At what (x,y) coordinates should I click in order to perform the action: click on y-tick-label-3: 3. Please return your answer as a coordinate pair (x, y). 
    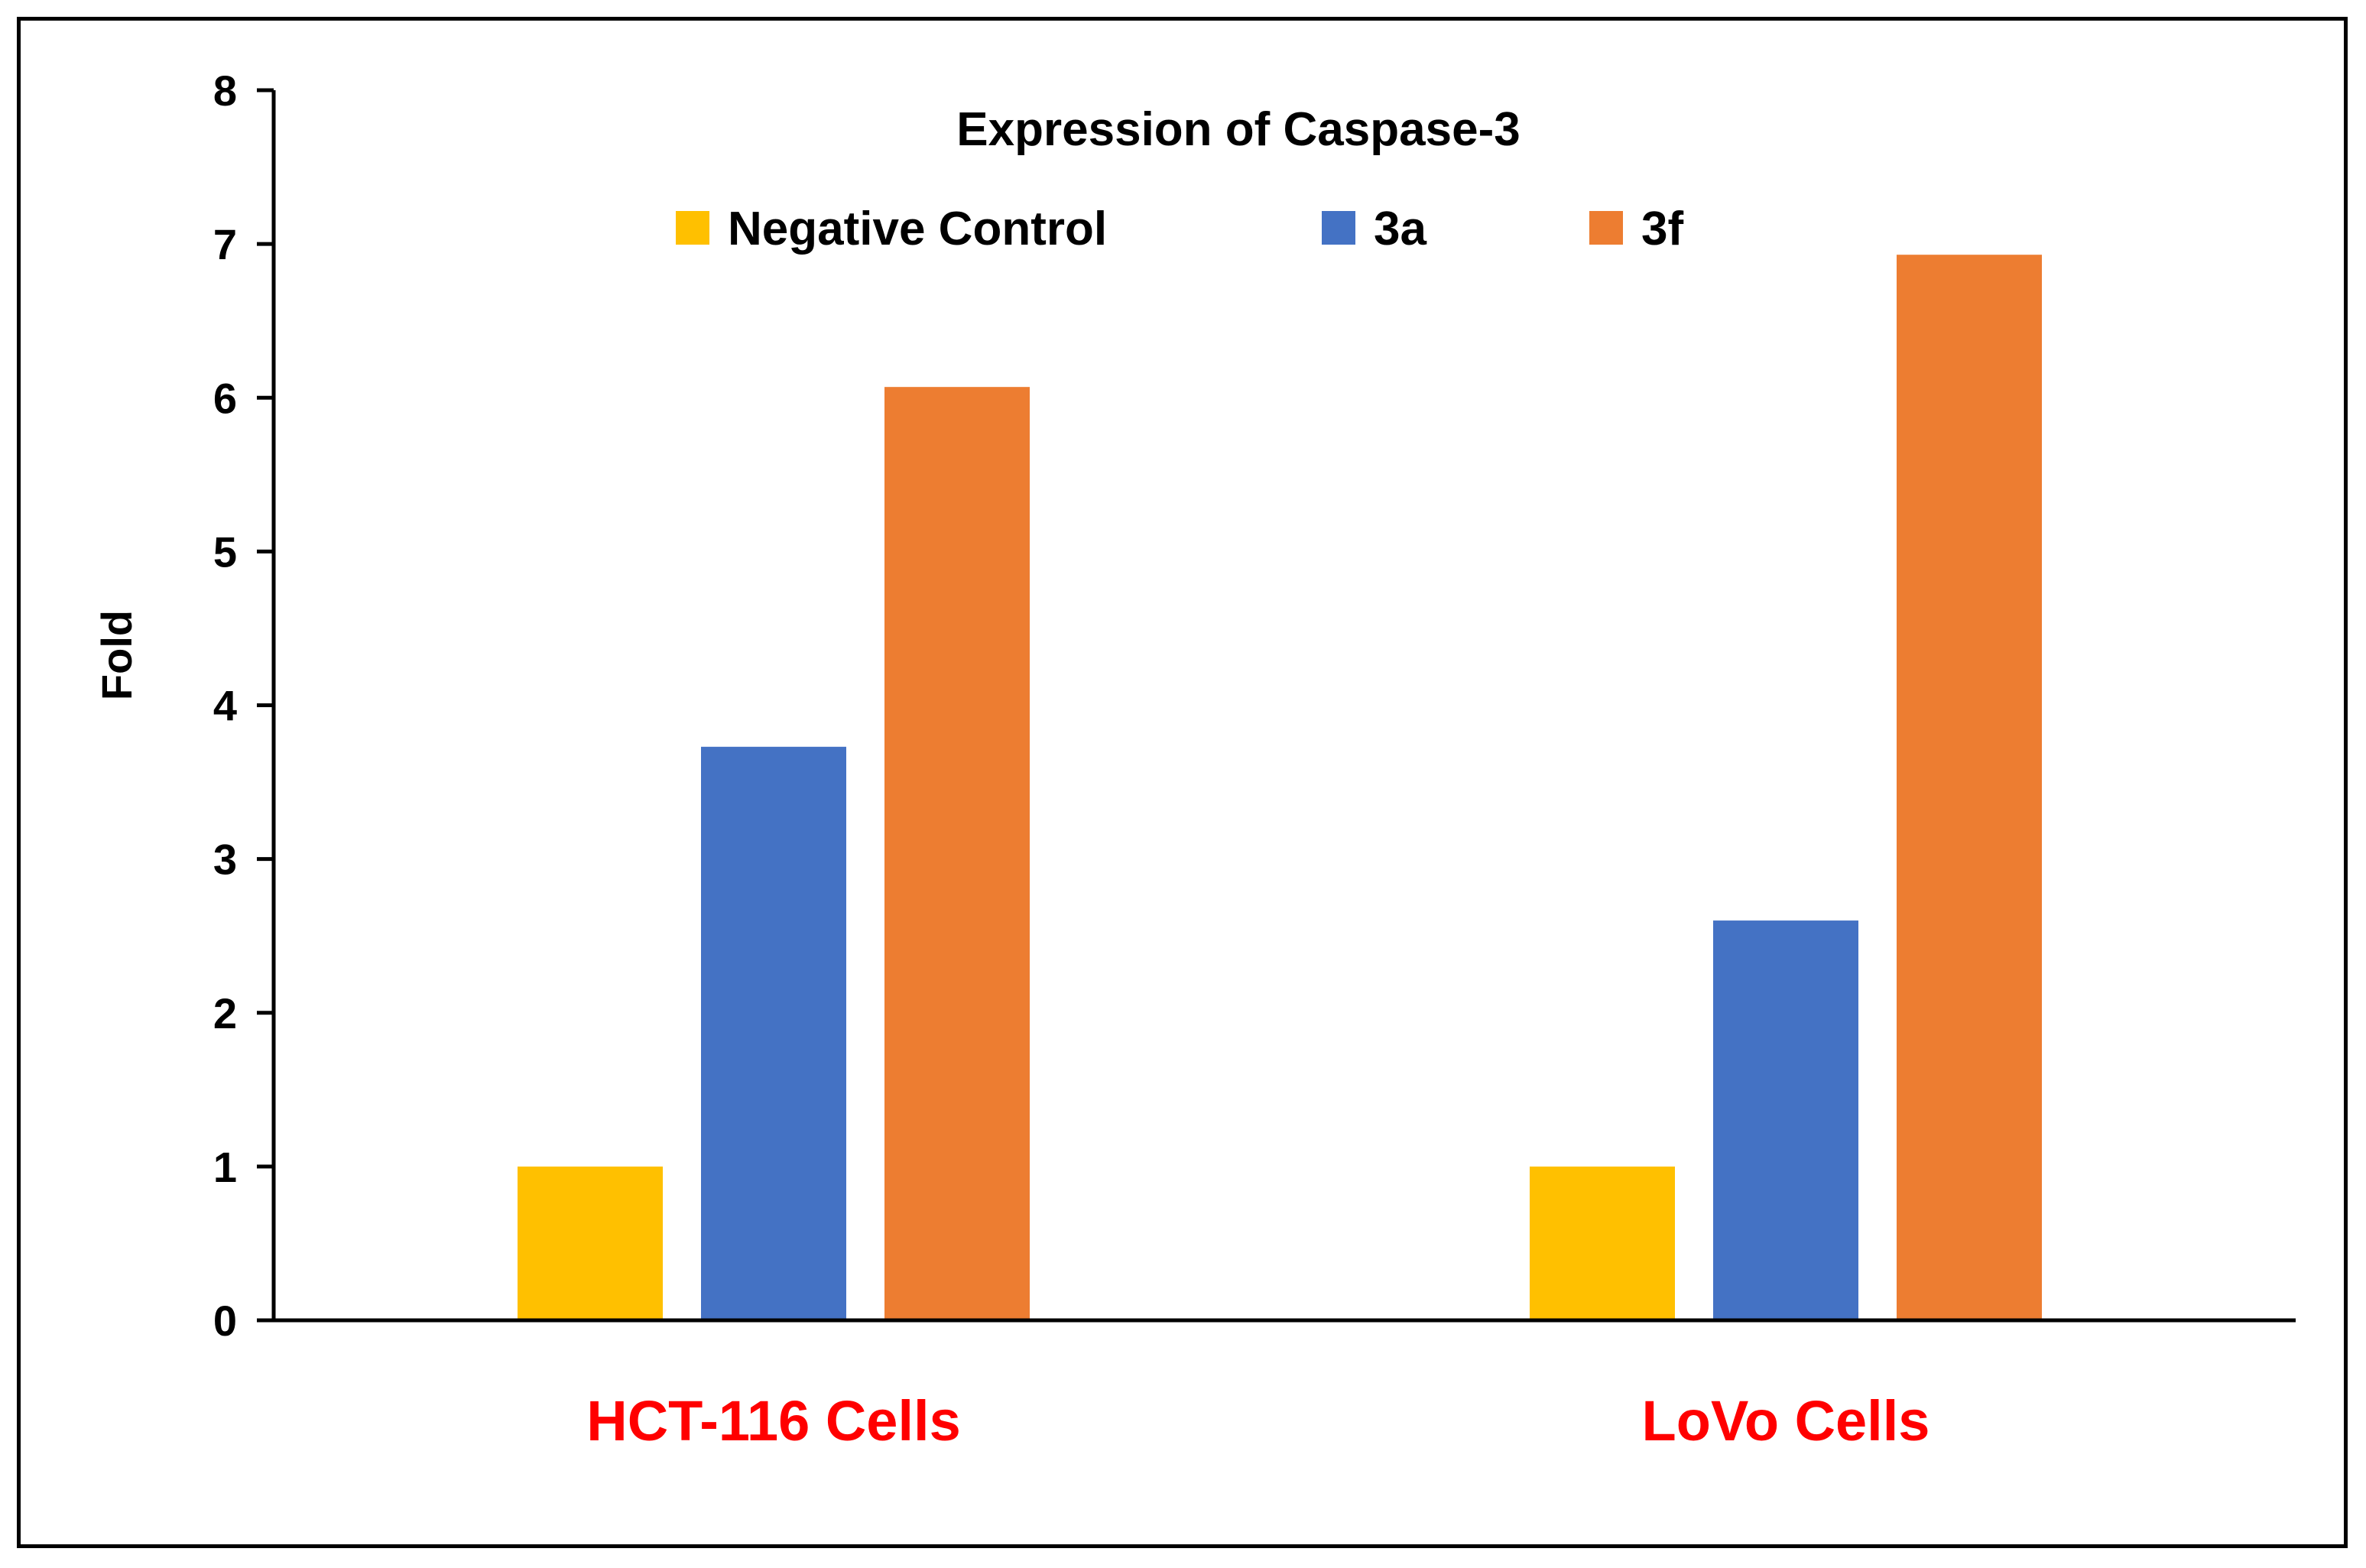
    Looking at the image, I should click on (225, 860).